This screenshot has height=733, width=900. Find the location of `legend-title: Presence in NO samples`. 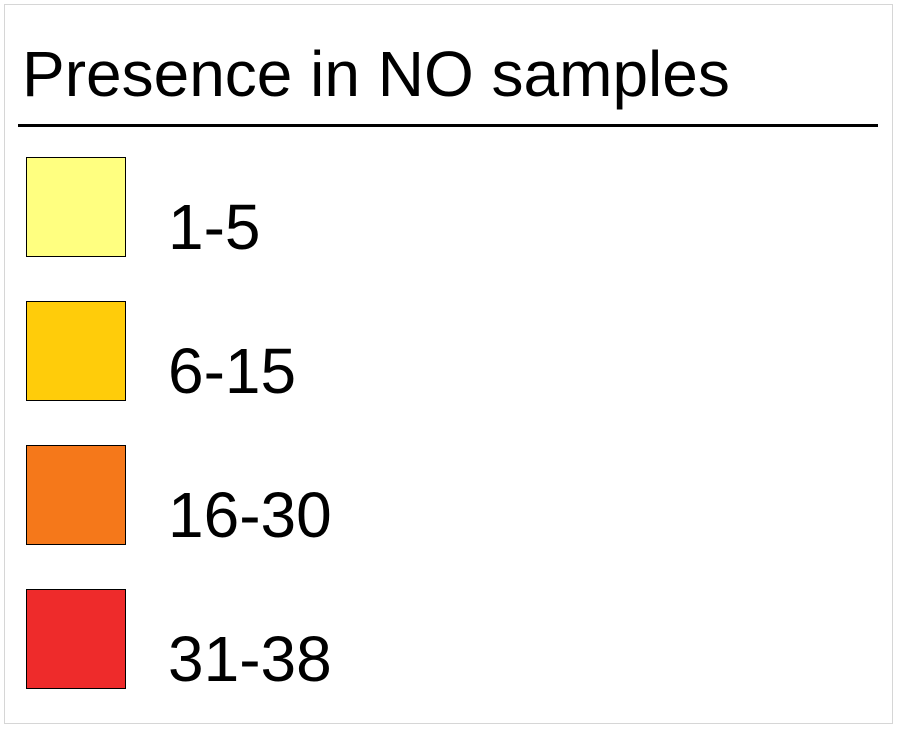

legend-title: Presence in NO samples is located at coordinates (376, 74).